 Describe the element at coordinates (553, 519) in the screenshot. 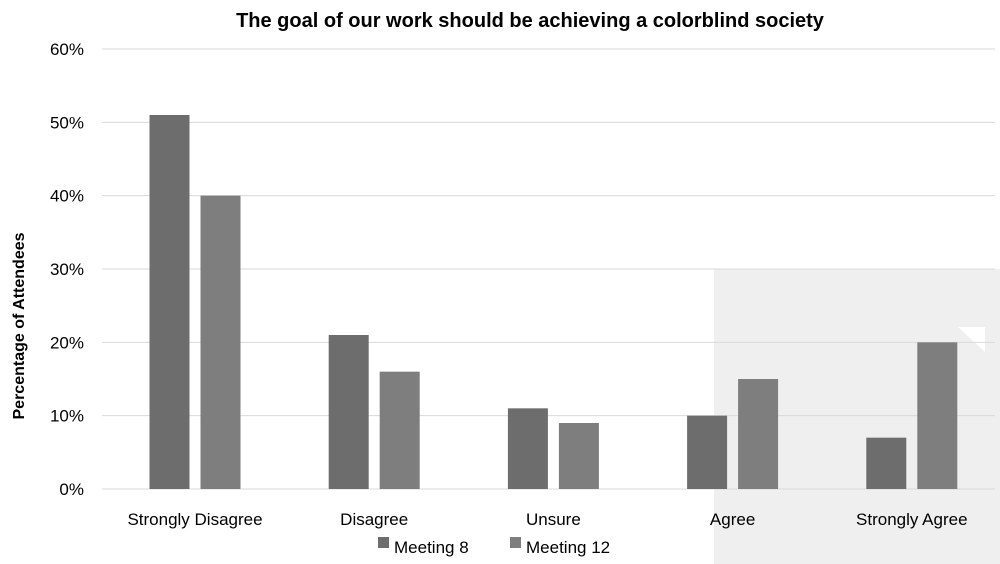

I see `x-category-label: Unsure` at that location.